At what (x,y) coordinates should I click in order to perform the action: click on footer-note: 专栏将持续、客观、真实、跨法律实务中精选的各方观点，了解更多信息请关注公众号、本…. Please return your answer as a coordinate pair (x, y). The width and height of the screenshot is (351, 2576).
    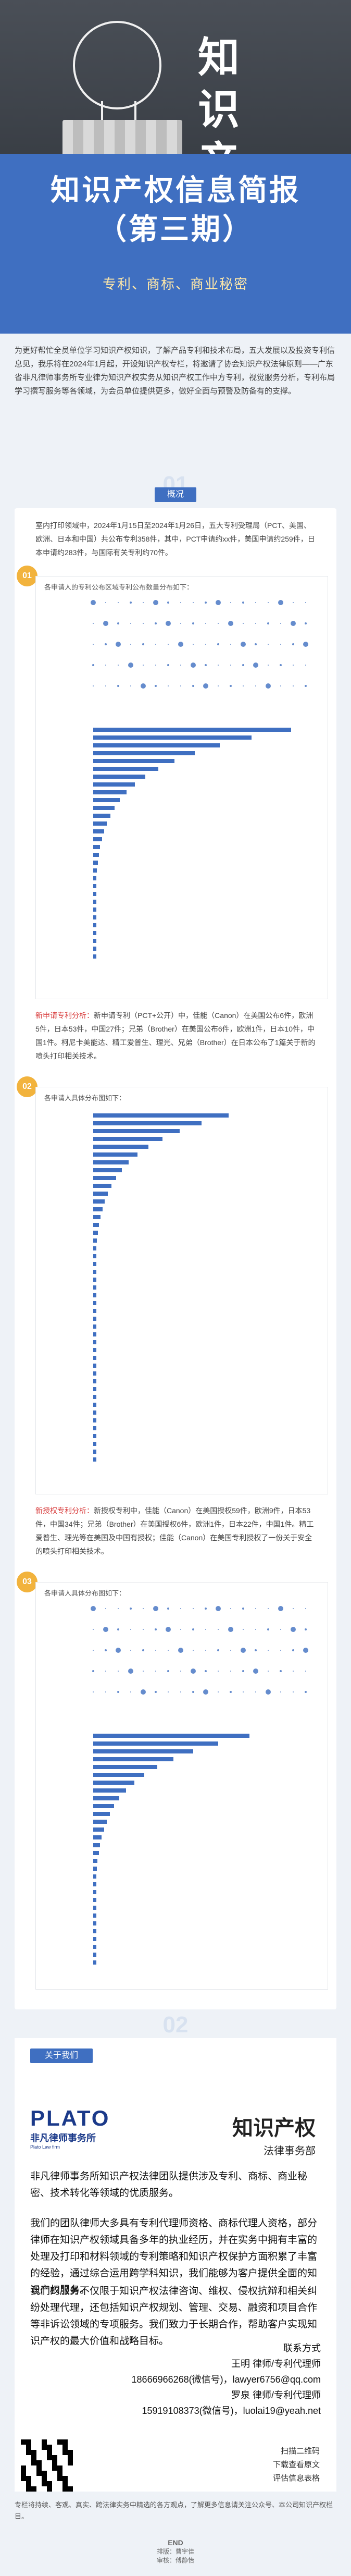
    Looking at the image, I should click on (174, 2510).